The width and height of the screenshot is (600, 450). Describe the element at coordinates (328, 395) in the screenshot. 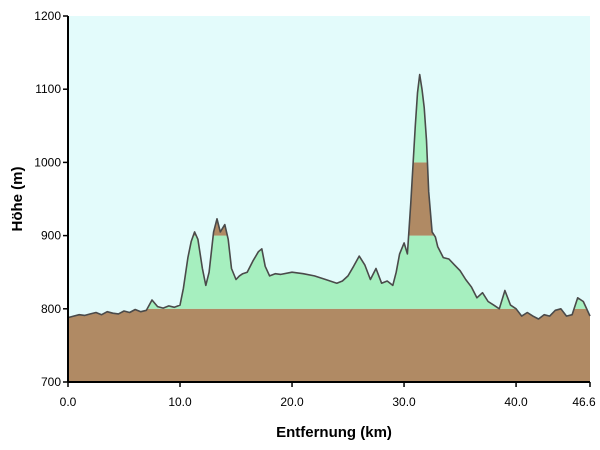

I see `x-axis-ticks: 0.0 10.0 20.0 30.0 40.0 46.6` at that location.